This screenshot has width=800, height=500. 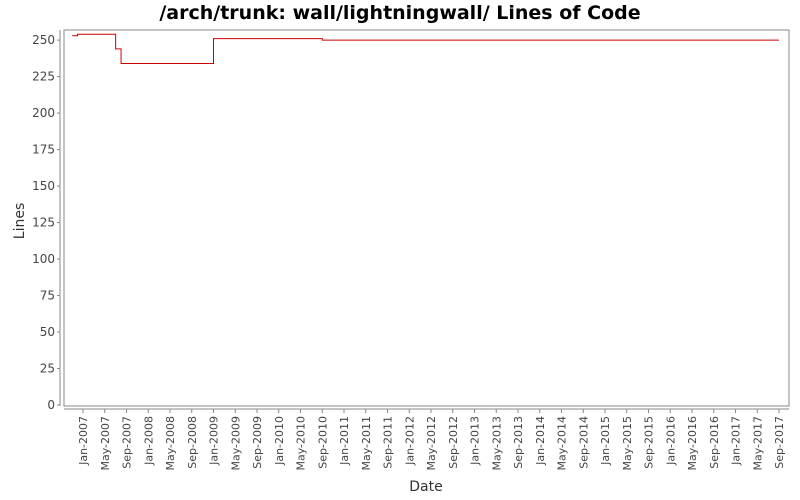 What do you see at coordinates (409, 441) in the screenshot?
I see `x-tick-label: Jan-2012` at bounding box center [409, 441].